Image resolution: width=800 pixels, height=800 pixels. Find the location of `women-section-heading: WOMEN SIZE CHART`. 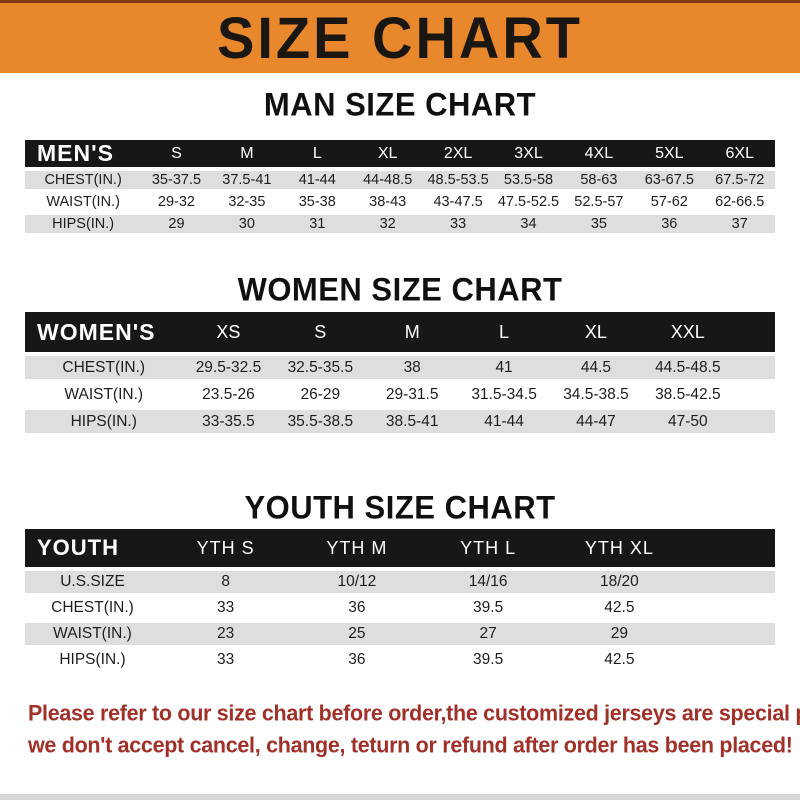

women-section-heading: WOMEN SIZE CHART is located at coordinates (400, 289).